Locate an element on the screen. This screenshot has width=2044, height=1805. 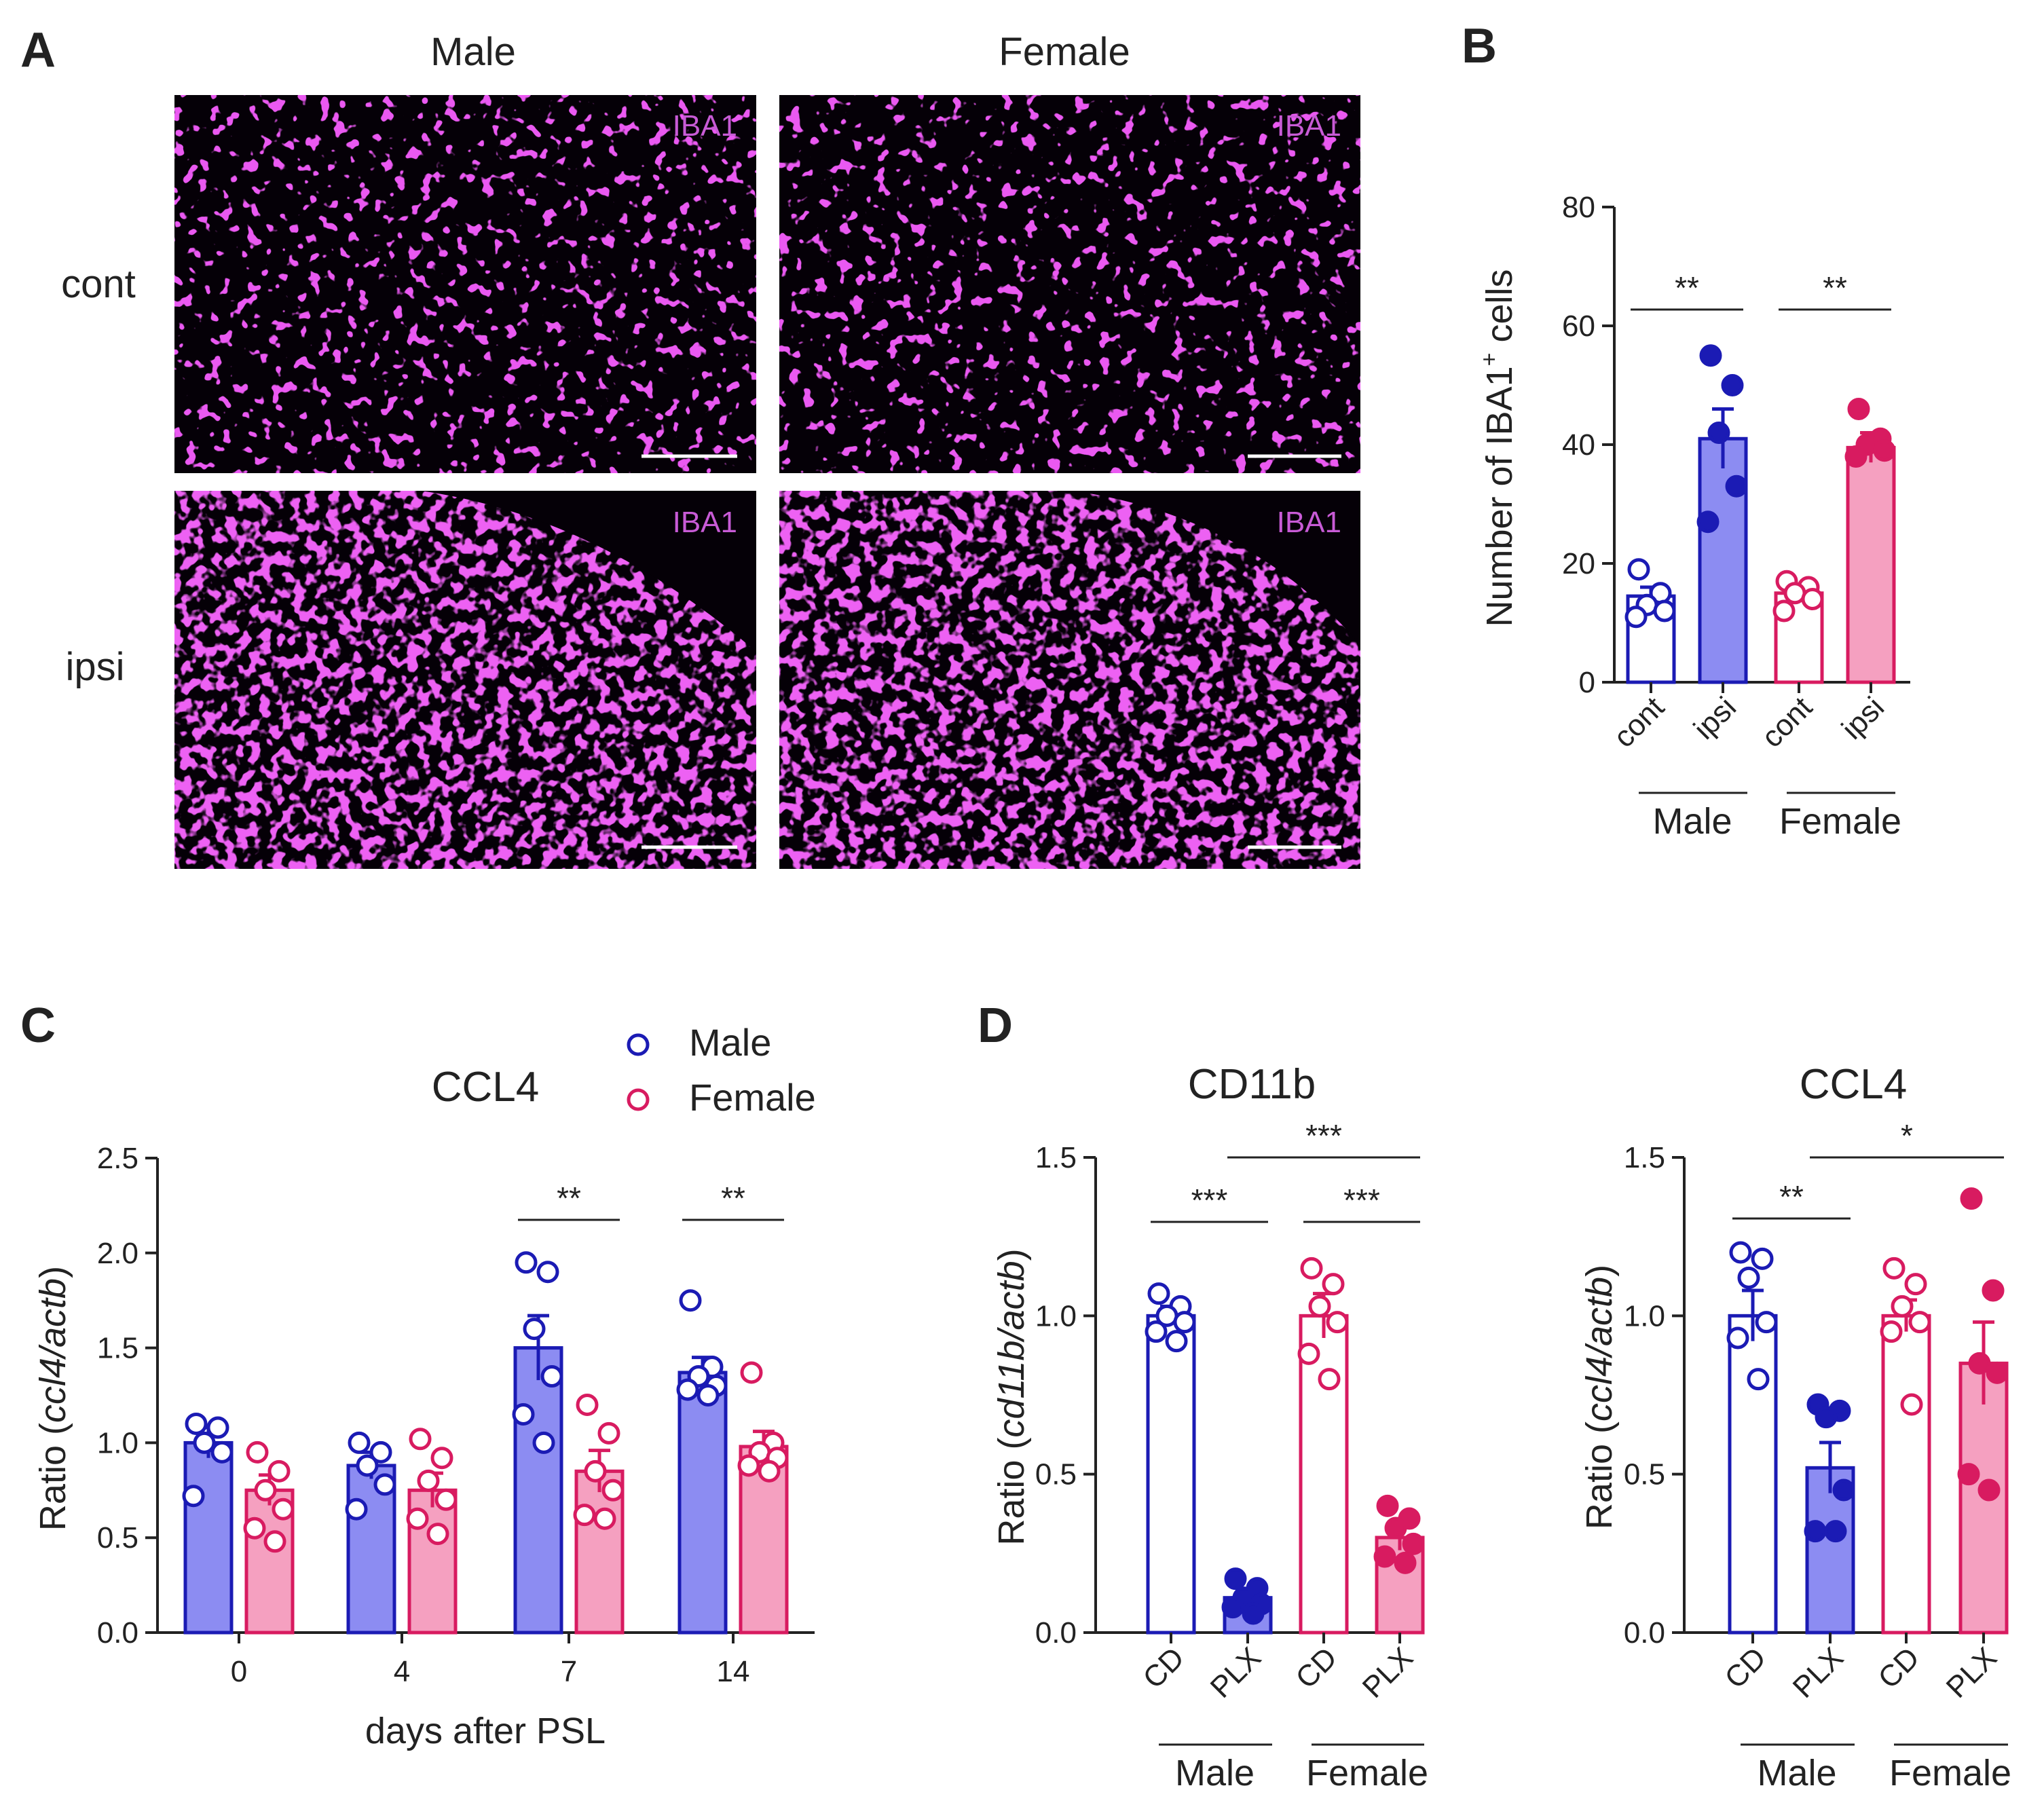
group-label: Male is located at coordinates (1692, 822).